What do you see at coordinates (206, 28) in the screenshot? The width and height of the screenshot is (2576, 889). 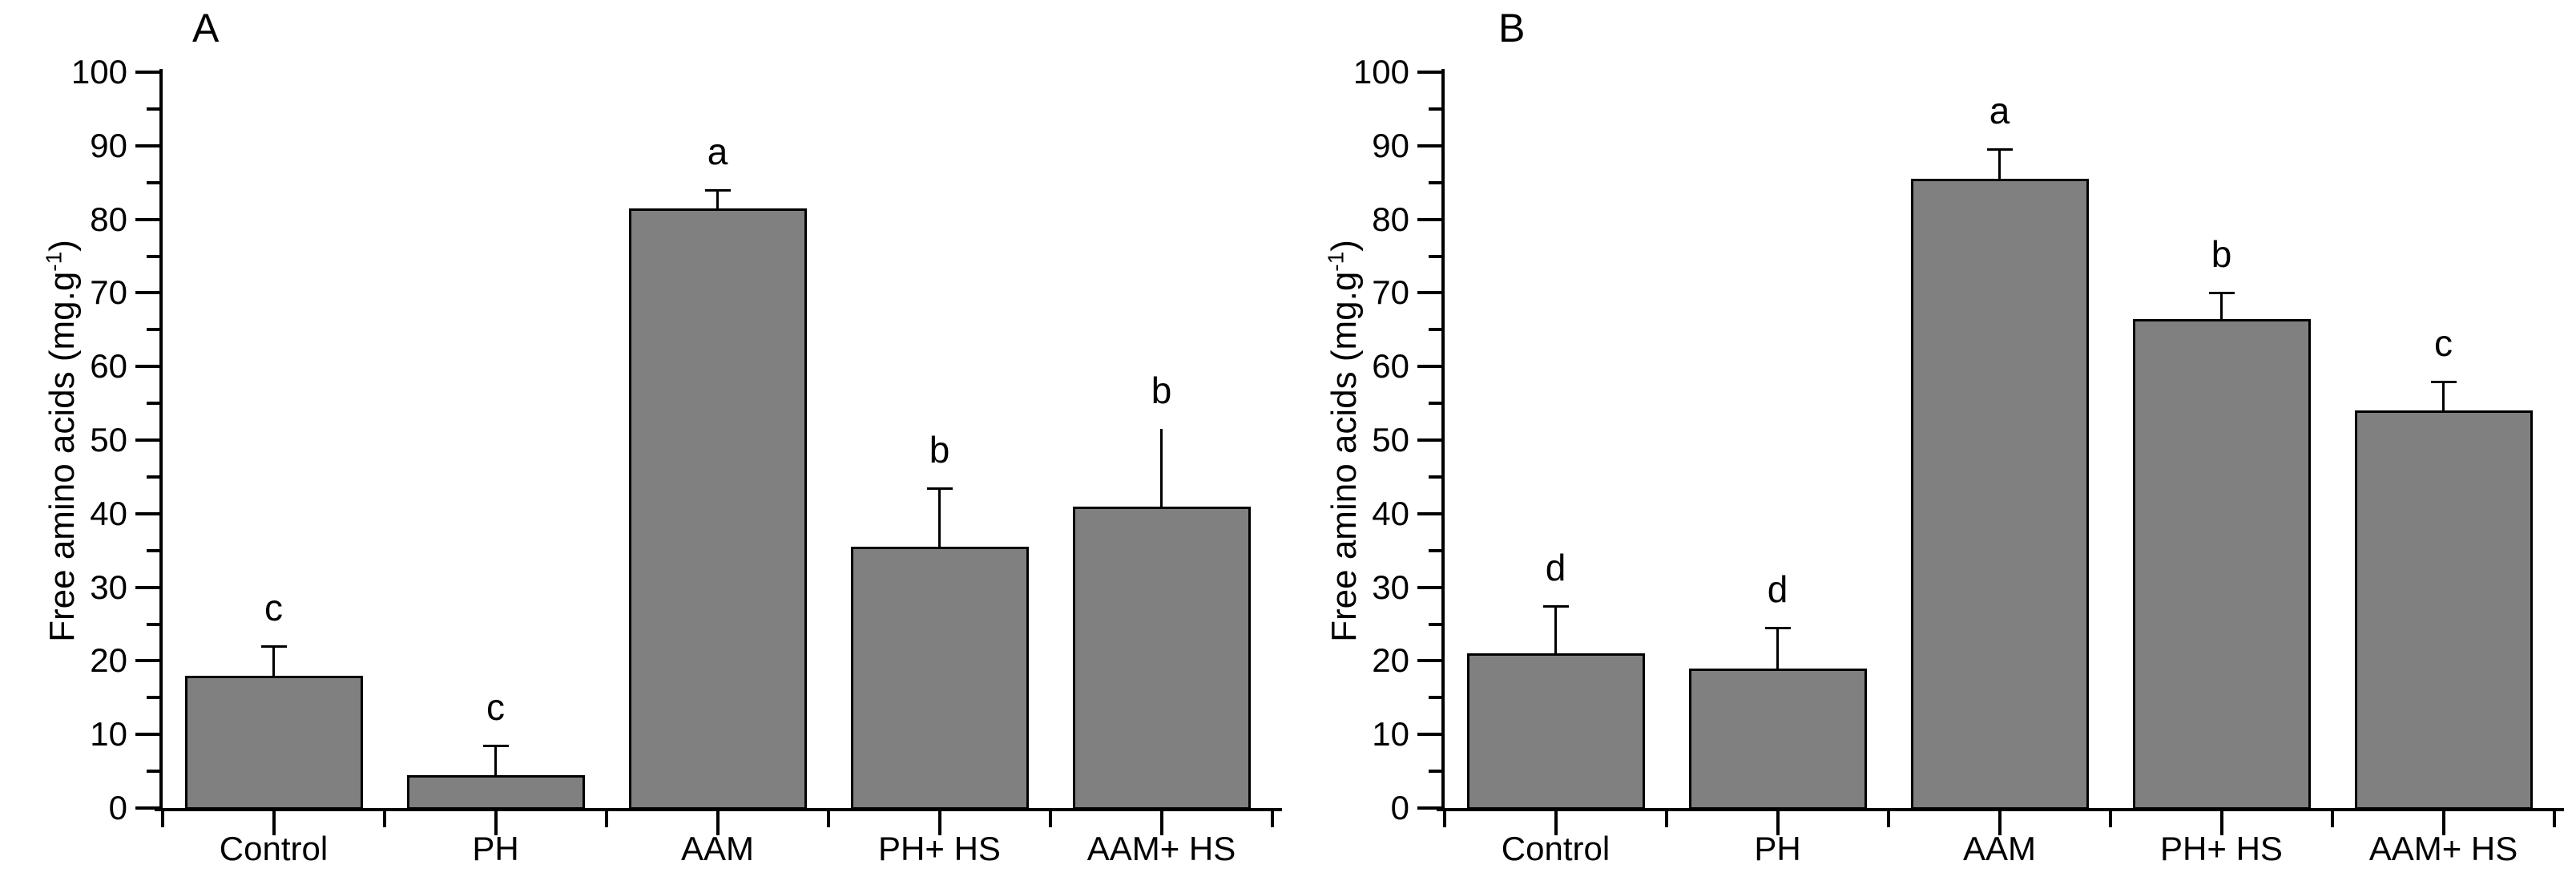 I see `panel-a-letter: A` at bounding box center [206, 28].